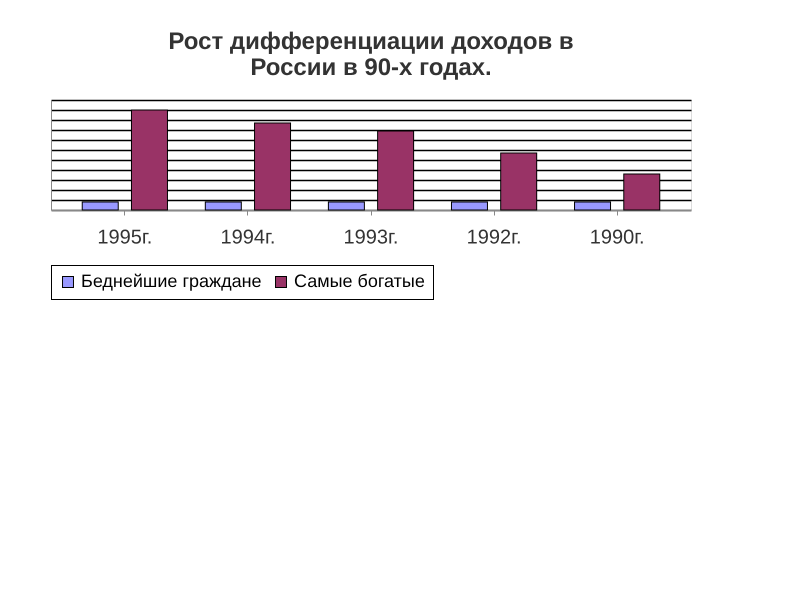 The image size is (800, 600). I want to click on x-tick-label: 1990г., so click(617, 237).